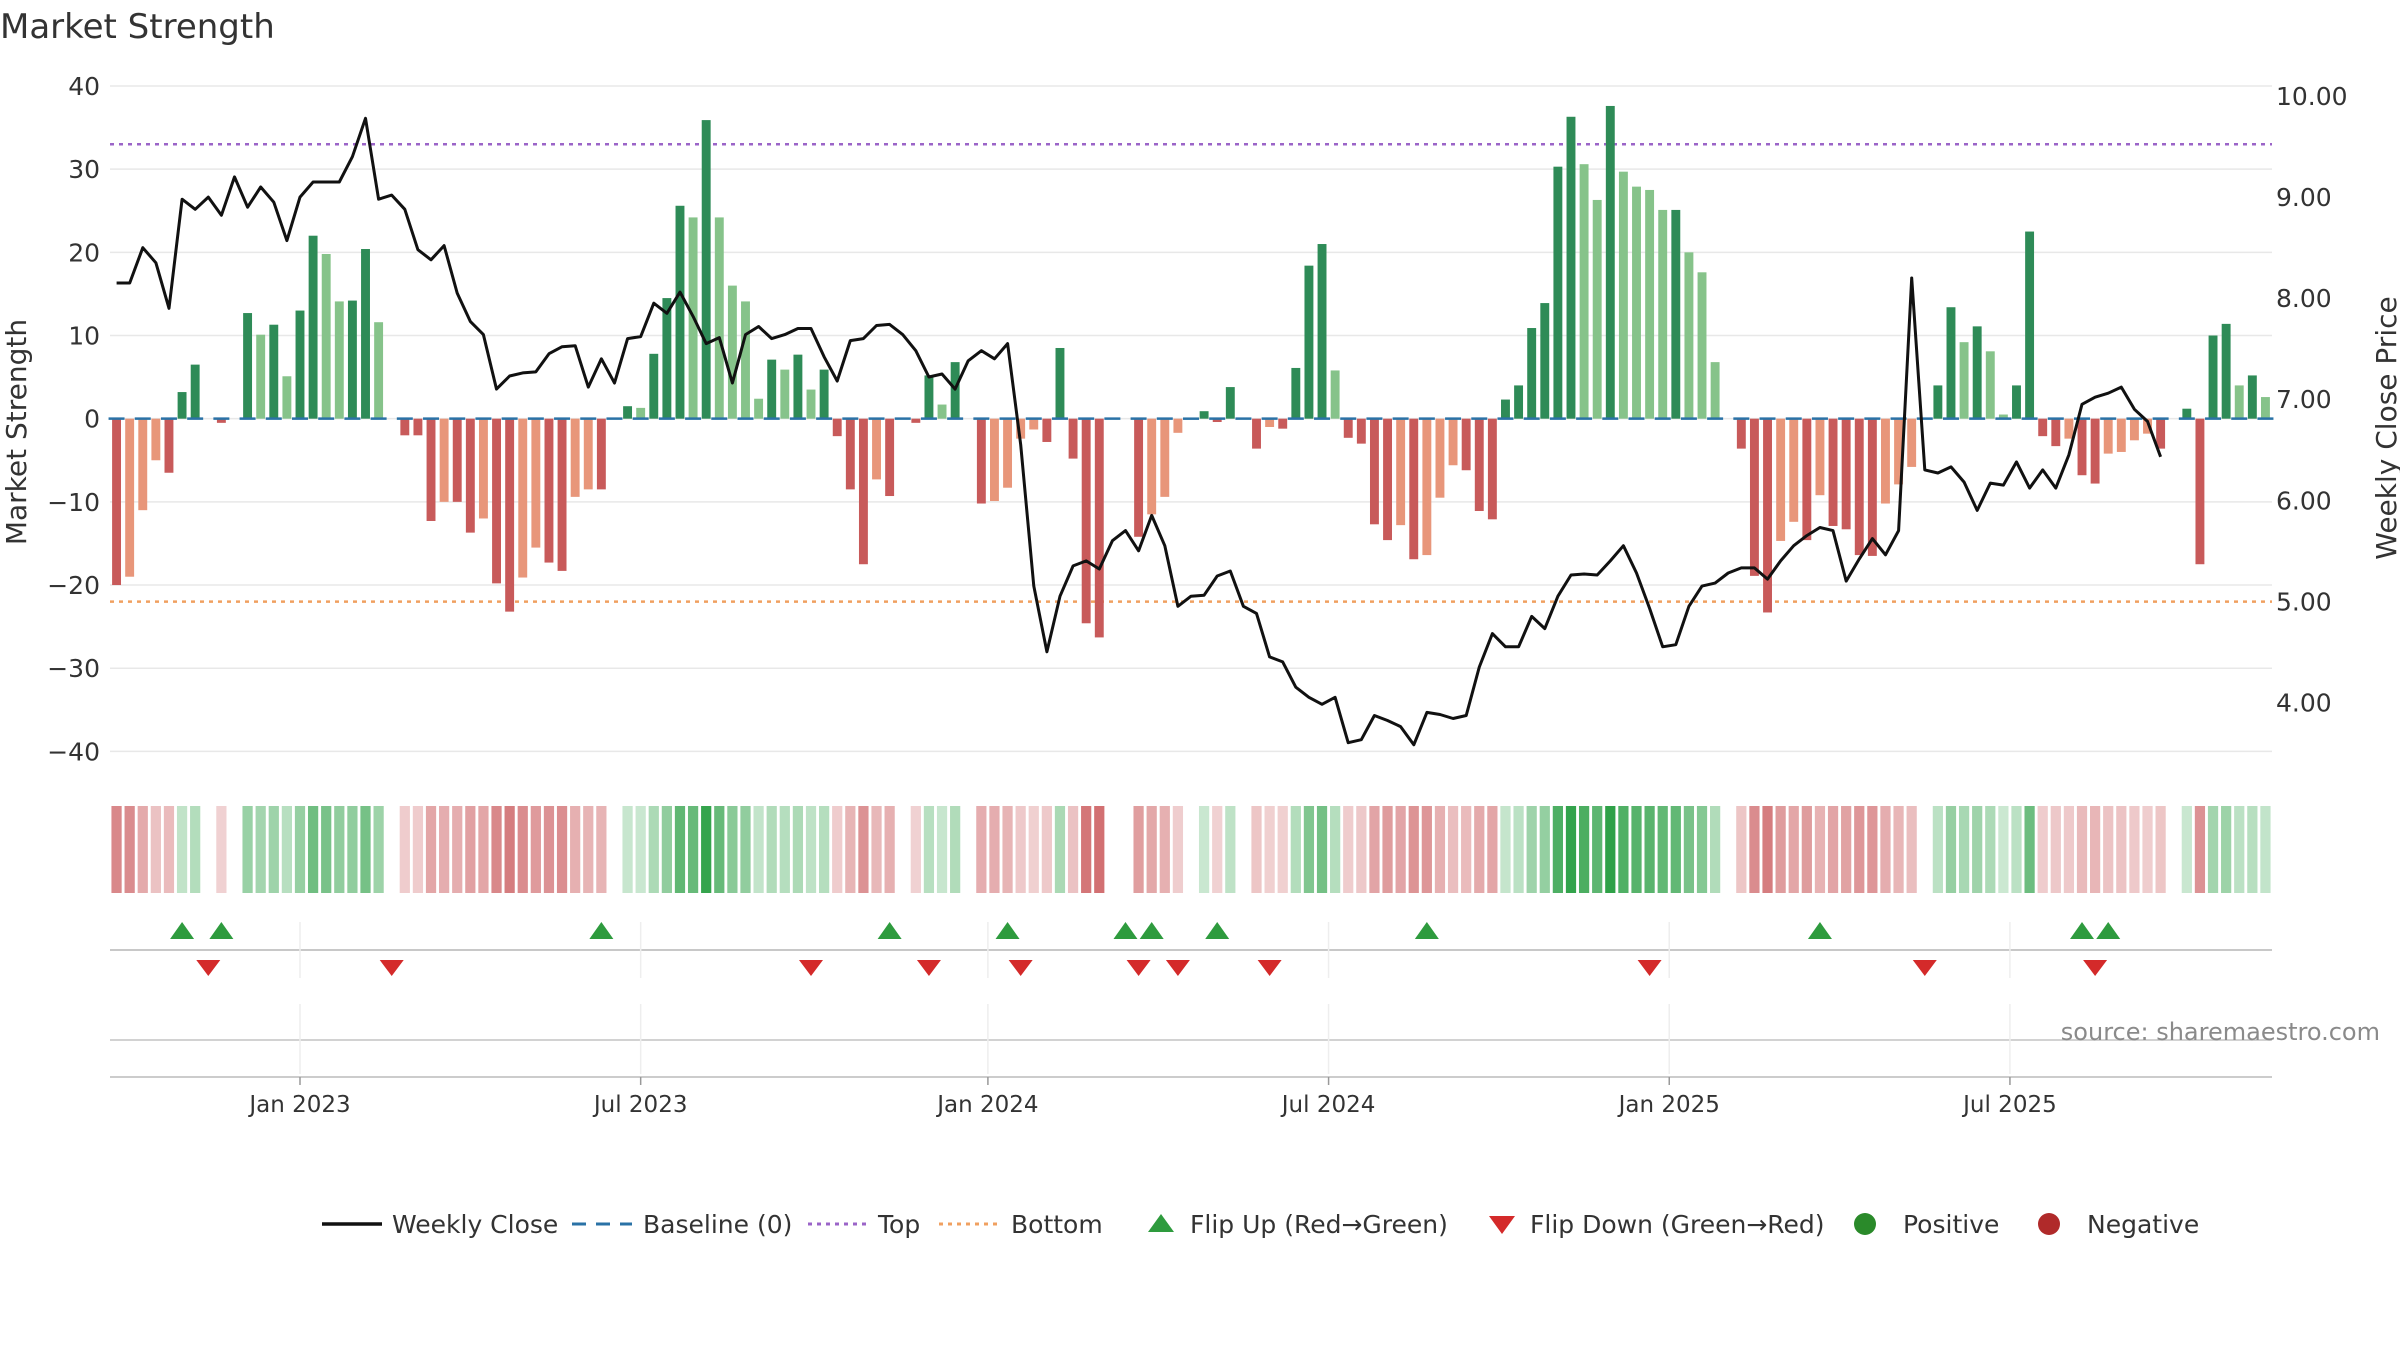 The image size is (2400, 1350). What do you see at coordinates (1319, 1224) in the screenshot?
I see `legend-label: Flip Up (Red→Green)` at bounding box center [1319, 1224].